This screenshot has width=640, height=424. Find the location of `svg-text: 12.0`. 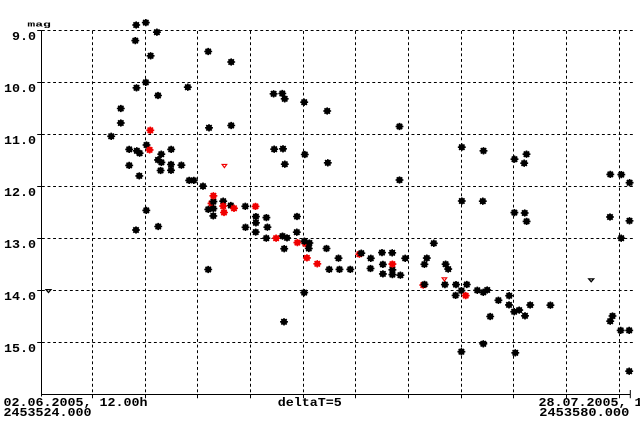

svg-text: 12.0 is located at coordinates (20, 193).